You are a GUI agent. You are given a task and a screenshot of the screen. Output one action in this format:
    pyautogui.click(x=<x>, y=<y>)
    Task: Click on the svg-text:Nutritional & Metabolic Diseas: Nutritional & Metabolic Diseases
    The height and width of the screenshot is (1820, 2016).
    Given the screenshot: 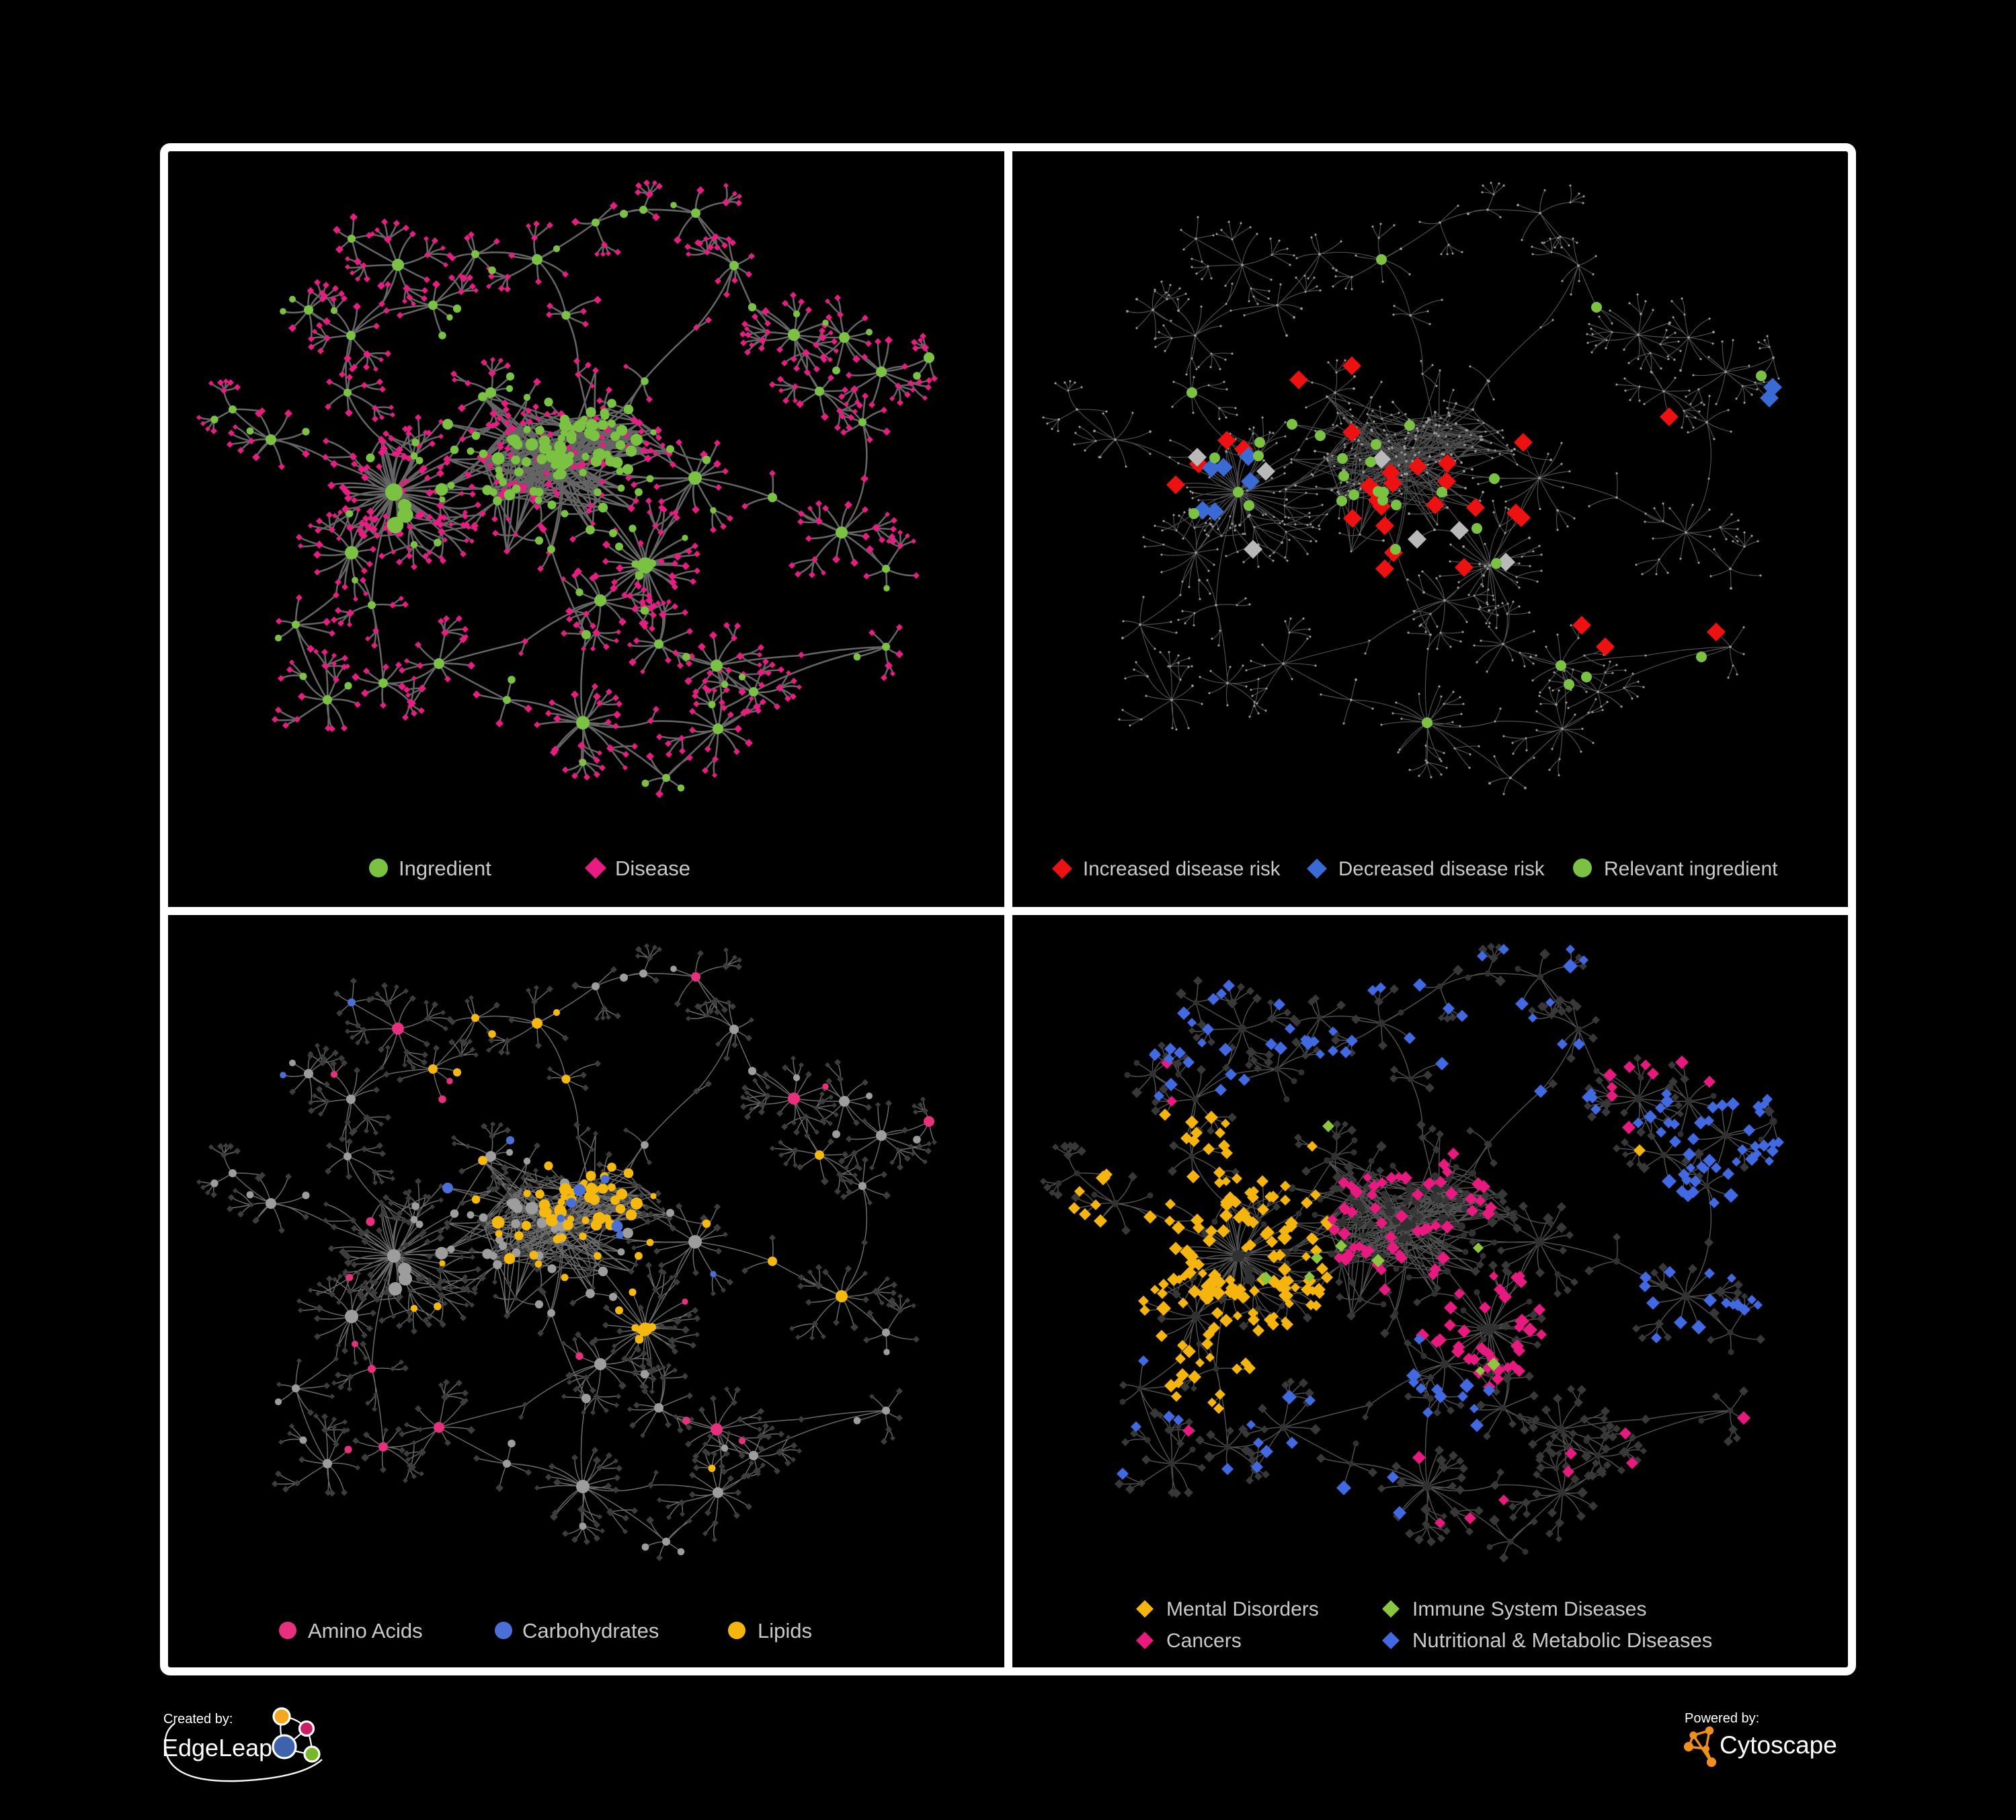 What is the action you would take?
    pyautogui.click(x=1562, y=1640)
    